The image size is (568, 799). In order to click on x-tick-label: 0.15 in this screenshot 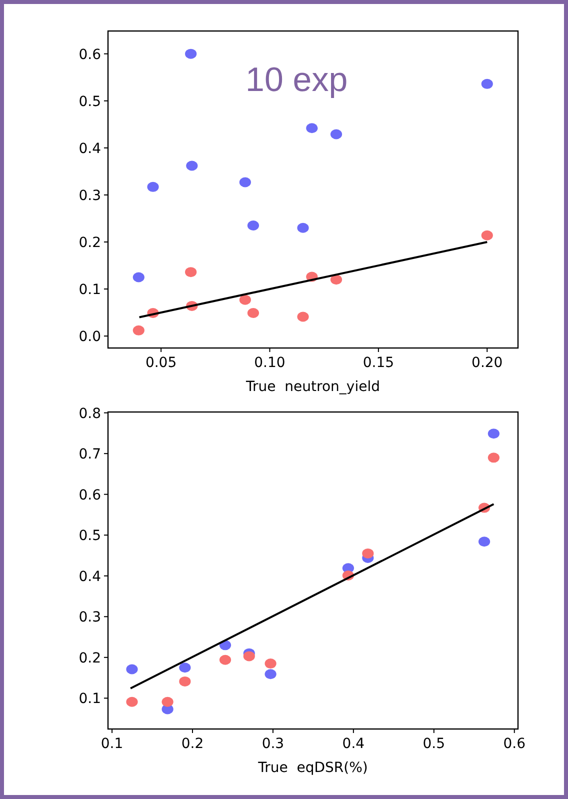, I will do `click(378, 363)`.